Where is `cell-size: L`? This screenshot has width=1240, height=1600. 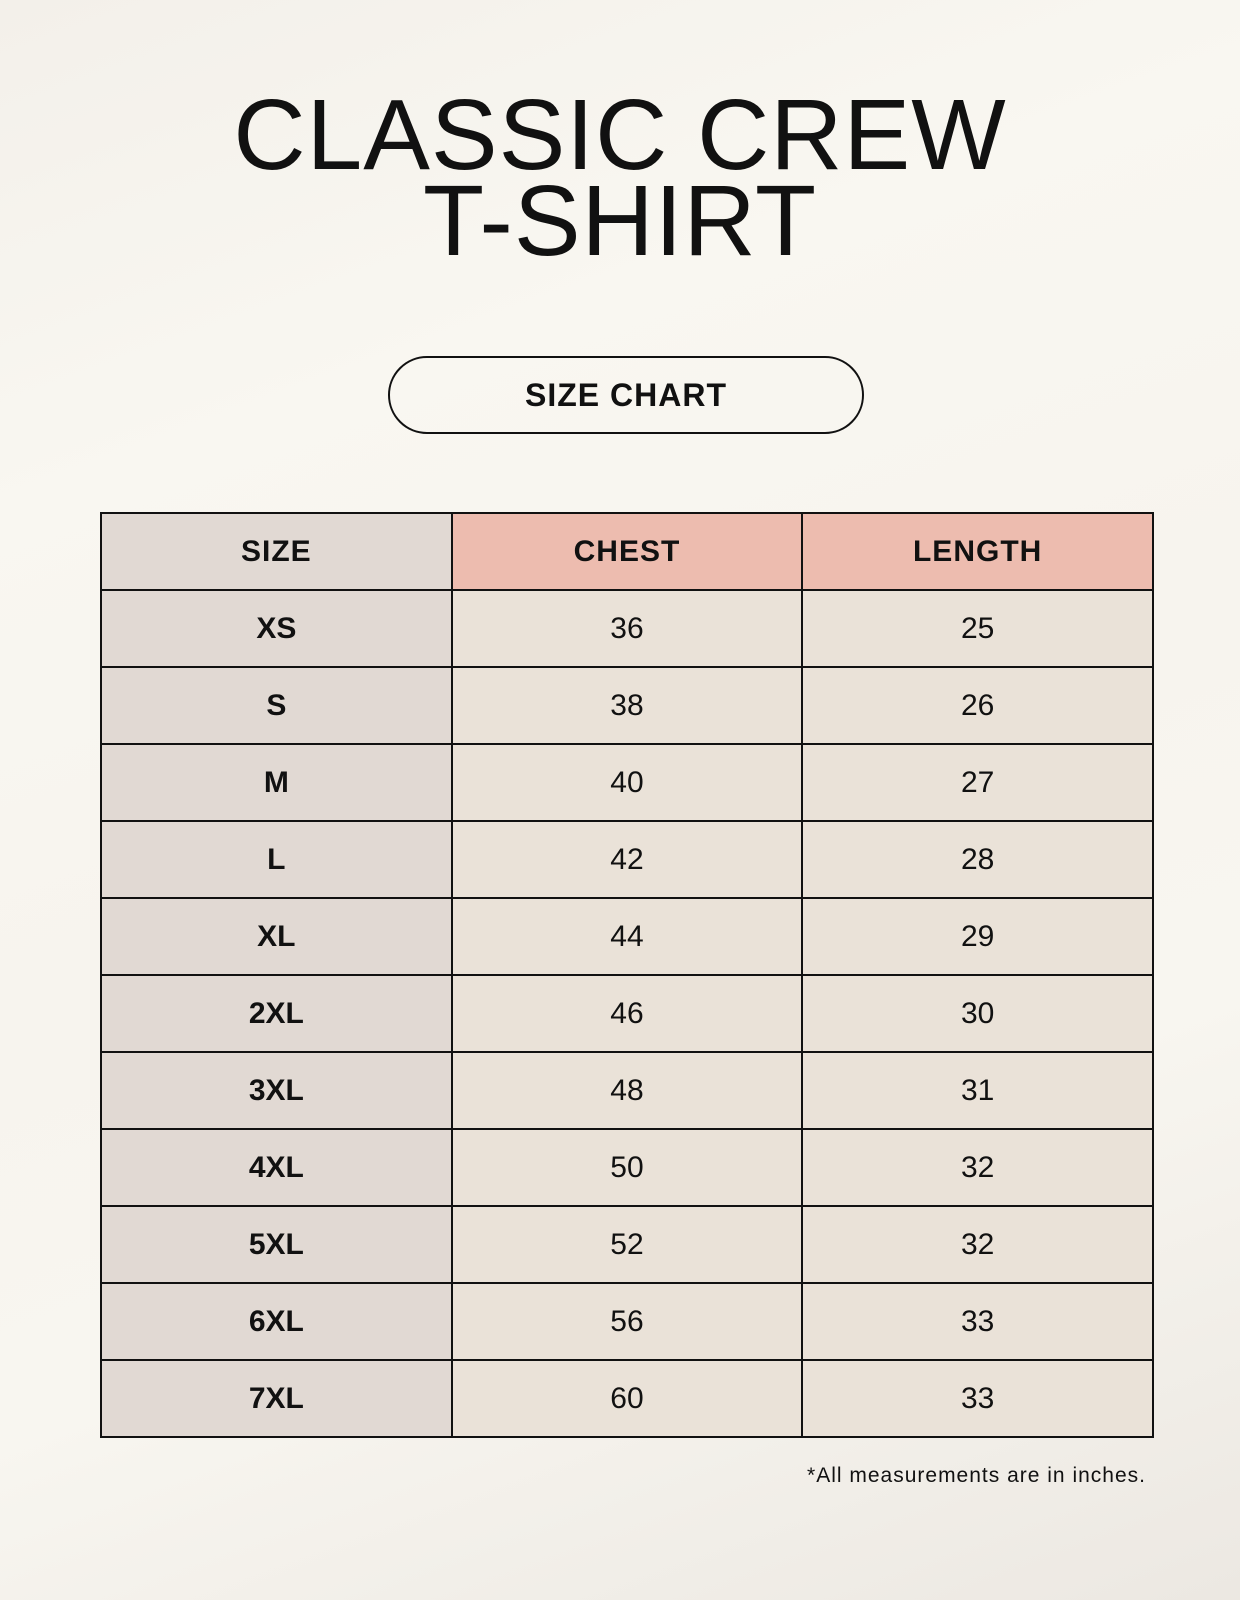 cell-size: L is located at coordinates (276, 859).